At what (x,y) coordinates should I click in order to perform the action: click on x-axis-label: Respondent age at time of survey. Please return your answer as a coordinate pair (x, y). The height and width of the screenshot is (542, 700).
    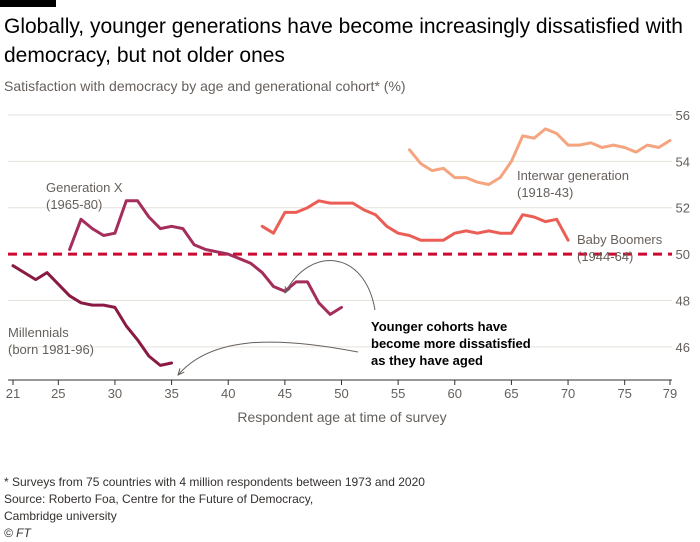
    Looking at the image, I should click on (342, 417).